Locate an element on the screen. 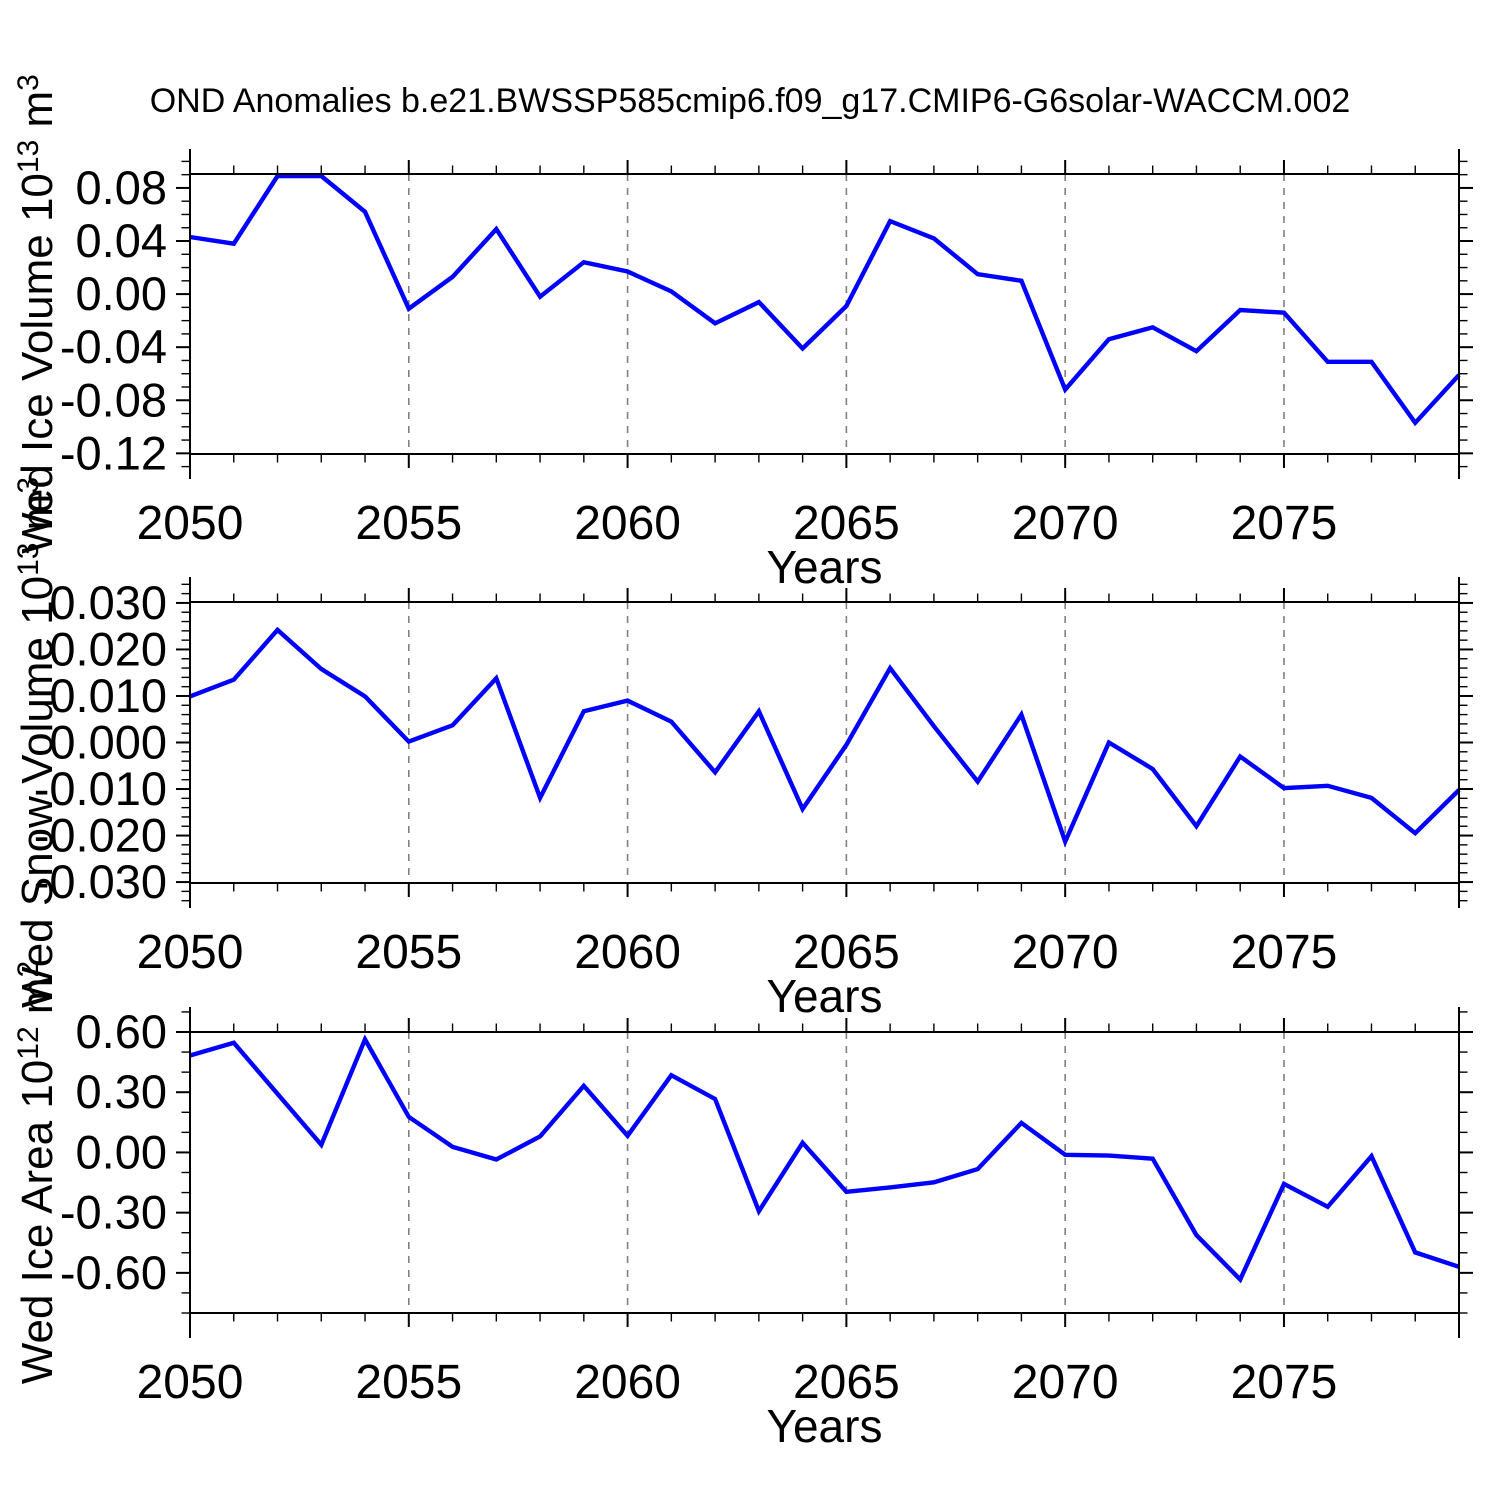  series-line-ice-volume is located at coordinates (825, 300).